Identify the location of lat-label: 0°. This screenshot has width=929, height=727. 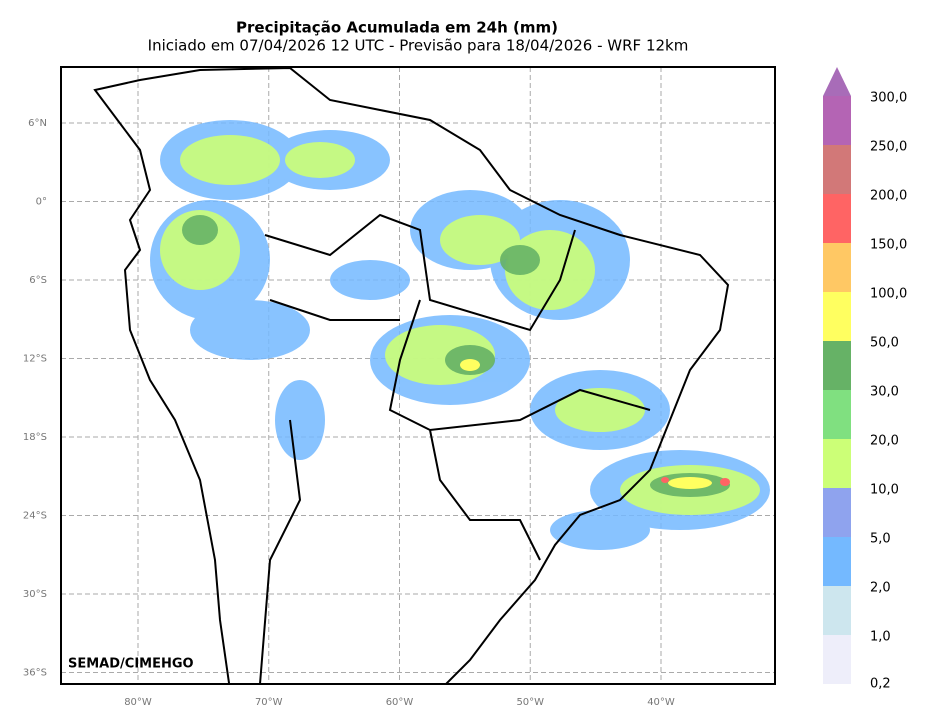
(41, 202).